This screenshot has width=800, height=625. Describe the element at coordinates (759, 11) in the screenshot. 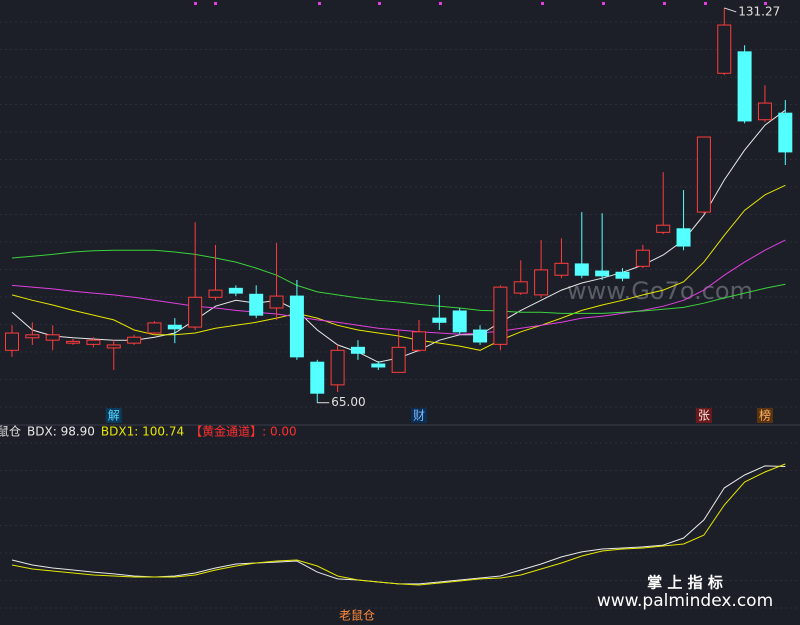

I see `extreme-label: 131.27` at that location.